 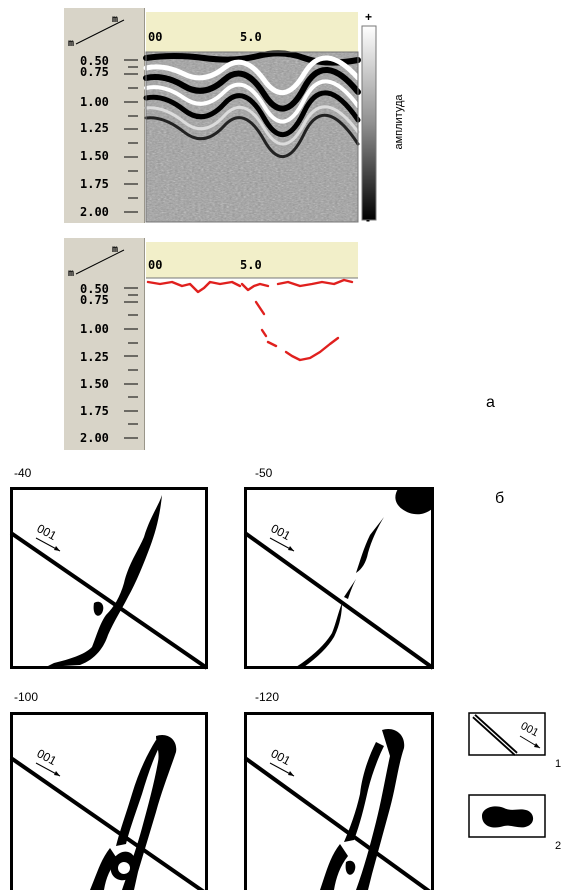 I want to click on picked-reflection-trace, so click(x=252, y=319).